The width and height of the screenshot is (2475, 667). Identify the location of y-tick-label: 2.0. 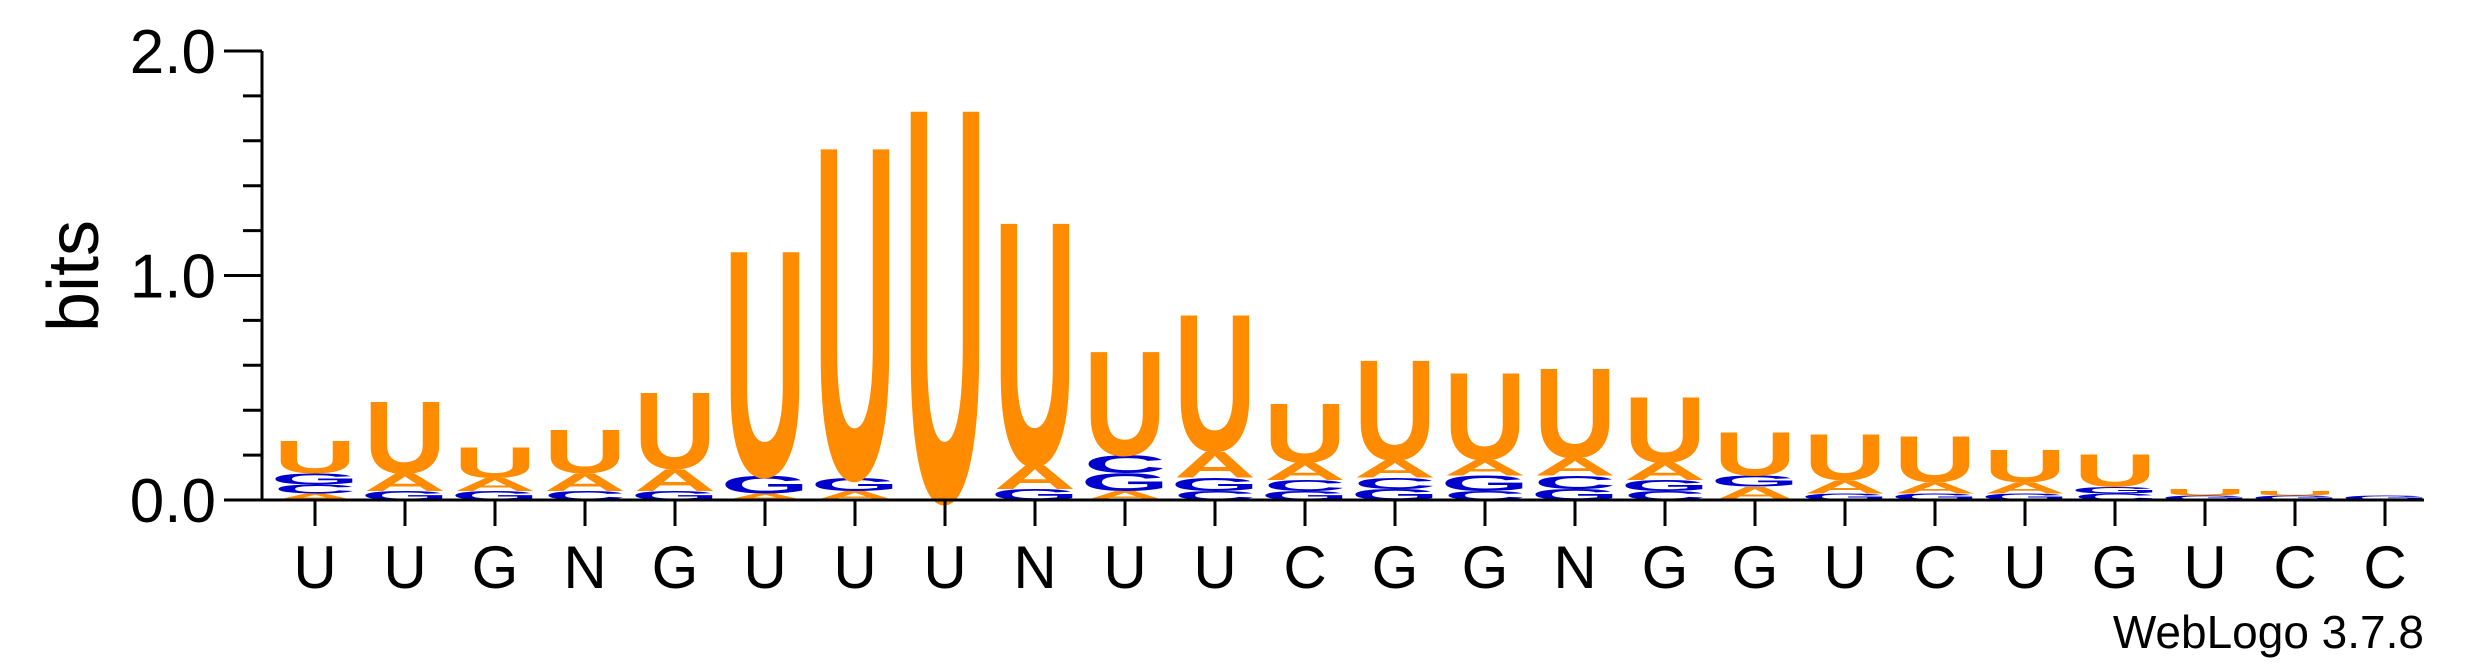
(173, 52).